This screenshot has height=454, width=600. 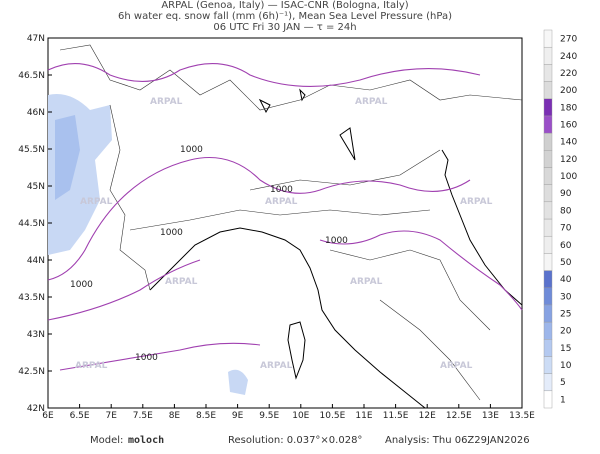 What do you see at coordinates (566, 297) in the screenshot?
I see `colorbar-label: 30` at bounding box center [566, 297].